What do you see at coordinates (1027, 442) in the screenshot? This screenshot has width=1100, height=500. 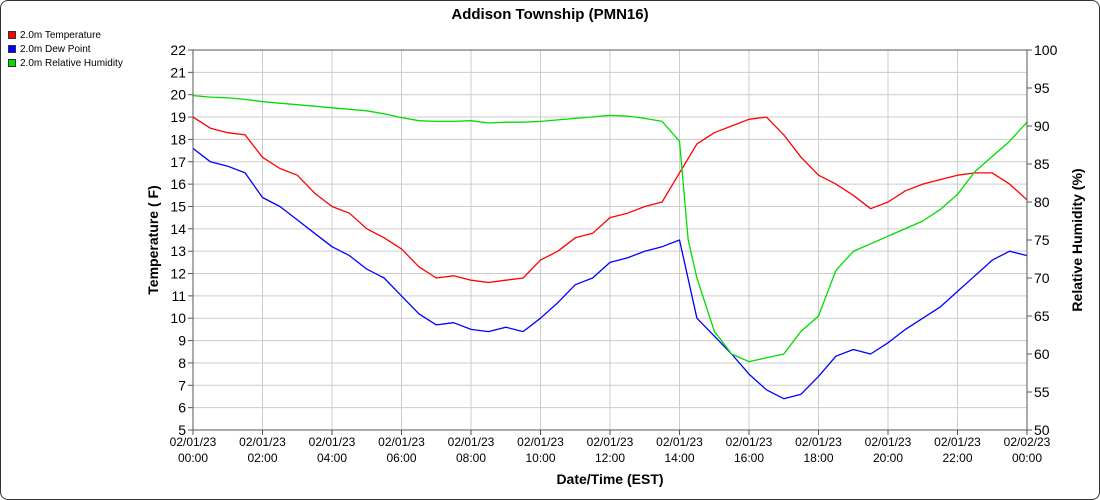 I see `x-tick-date-label: 02/02/23` at bounding box center [1027, 442].